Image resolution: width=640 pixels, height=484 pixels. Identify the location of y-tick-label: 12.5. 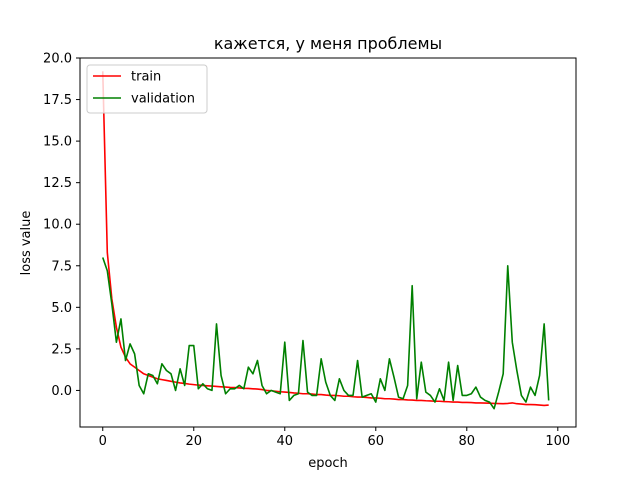
(57, 183).